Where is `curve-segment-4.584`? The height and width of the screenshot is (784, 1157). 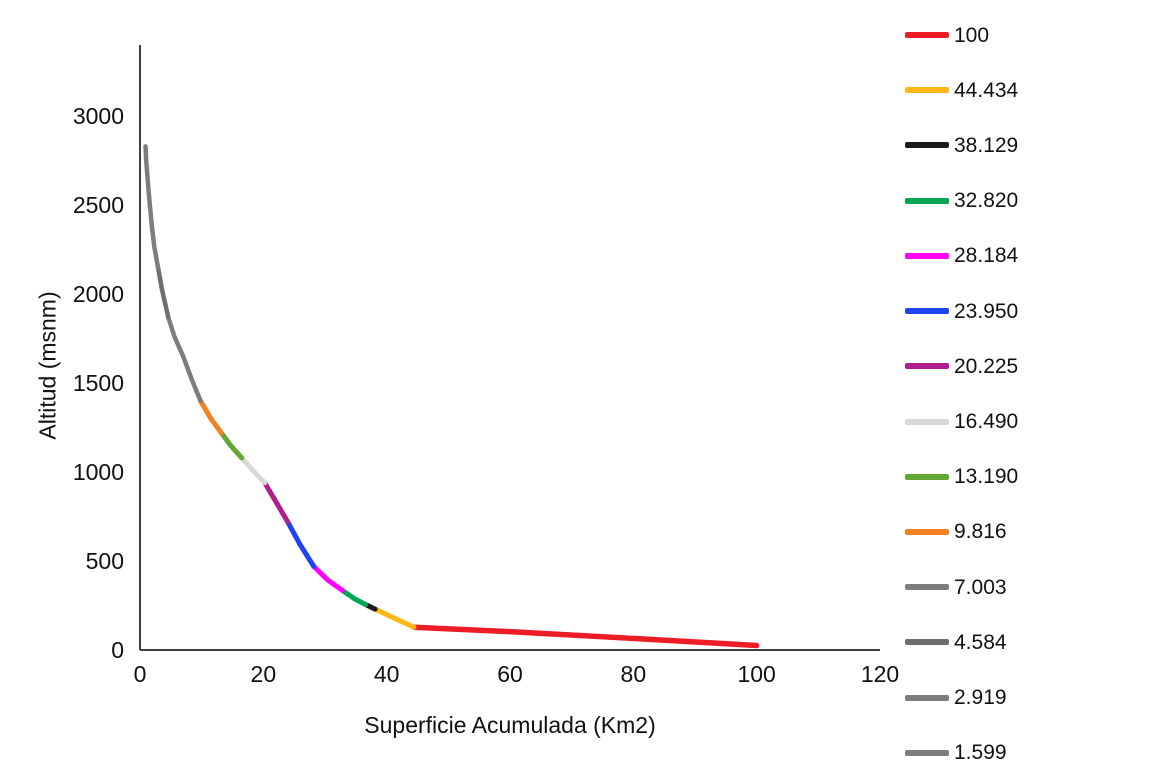
curve-segment-4.584 is located at coordinates (163, 292).